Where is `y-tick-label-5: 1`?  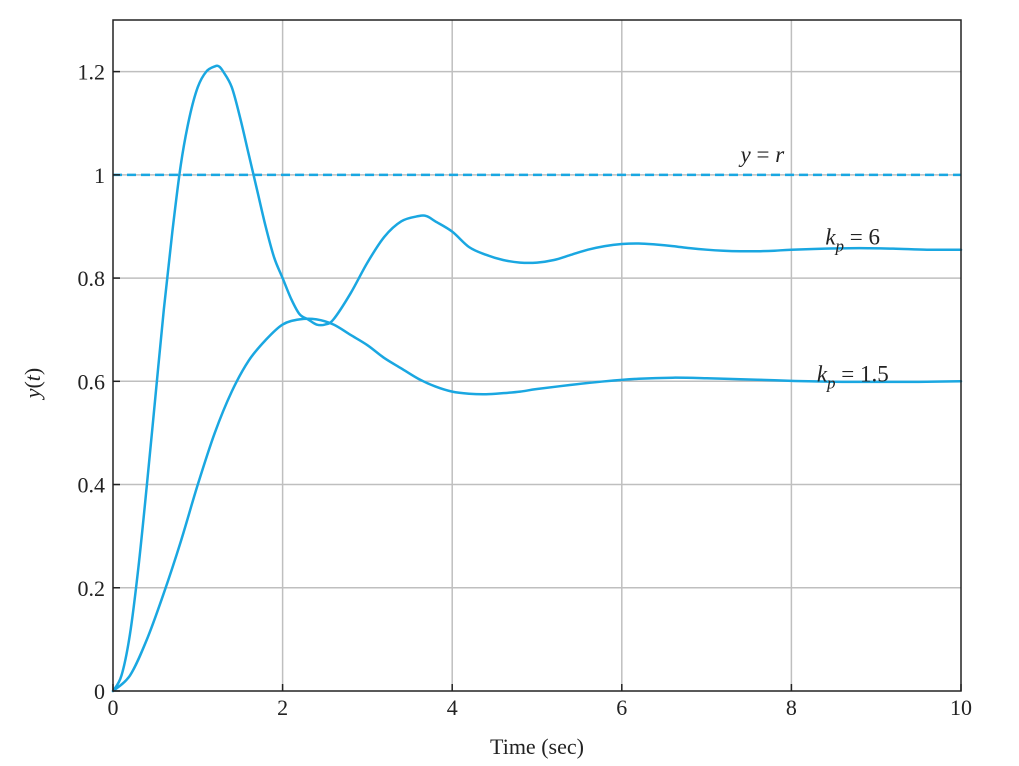 y-tick-label-5: 1 is located at coordinates (99, 175).